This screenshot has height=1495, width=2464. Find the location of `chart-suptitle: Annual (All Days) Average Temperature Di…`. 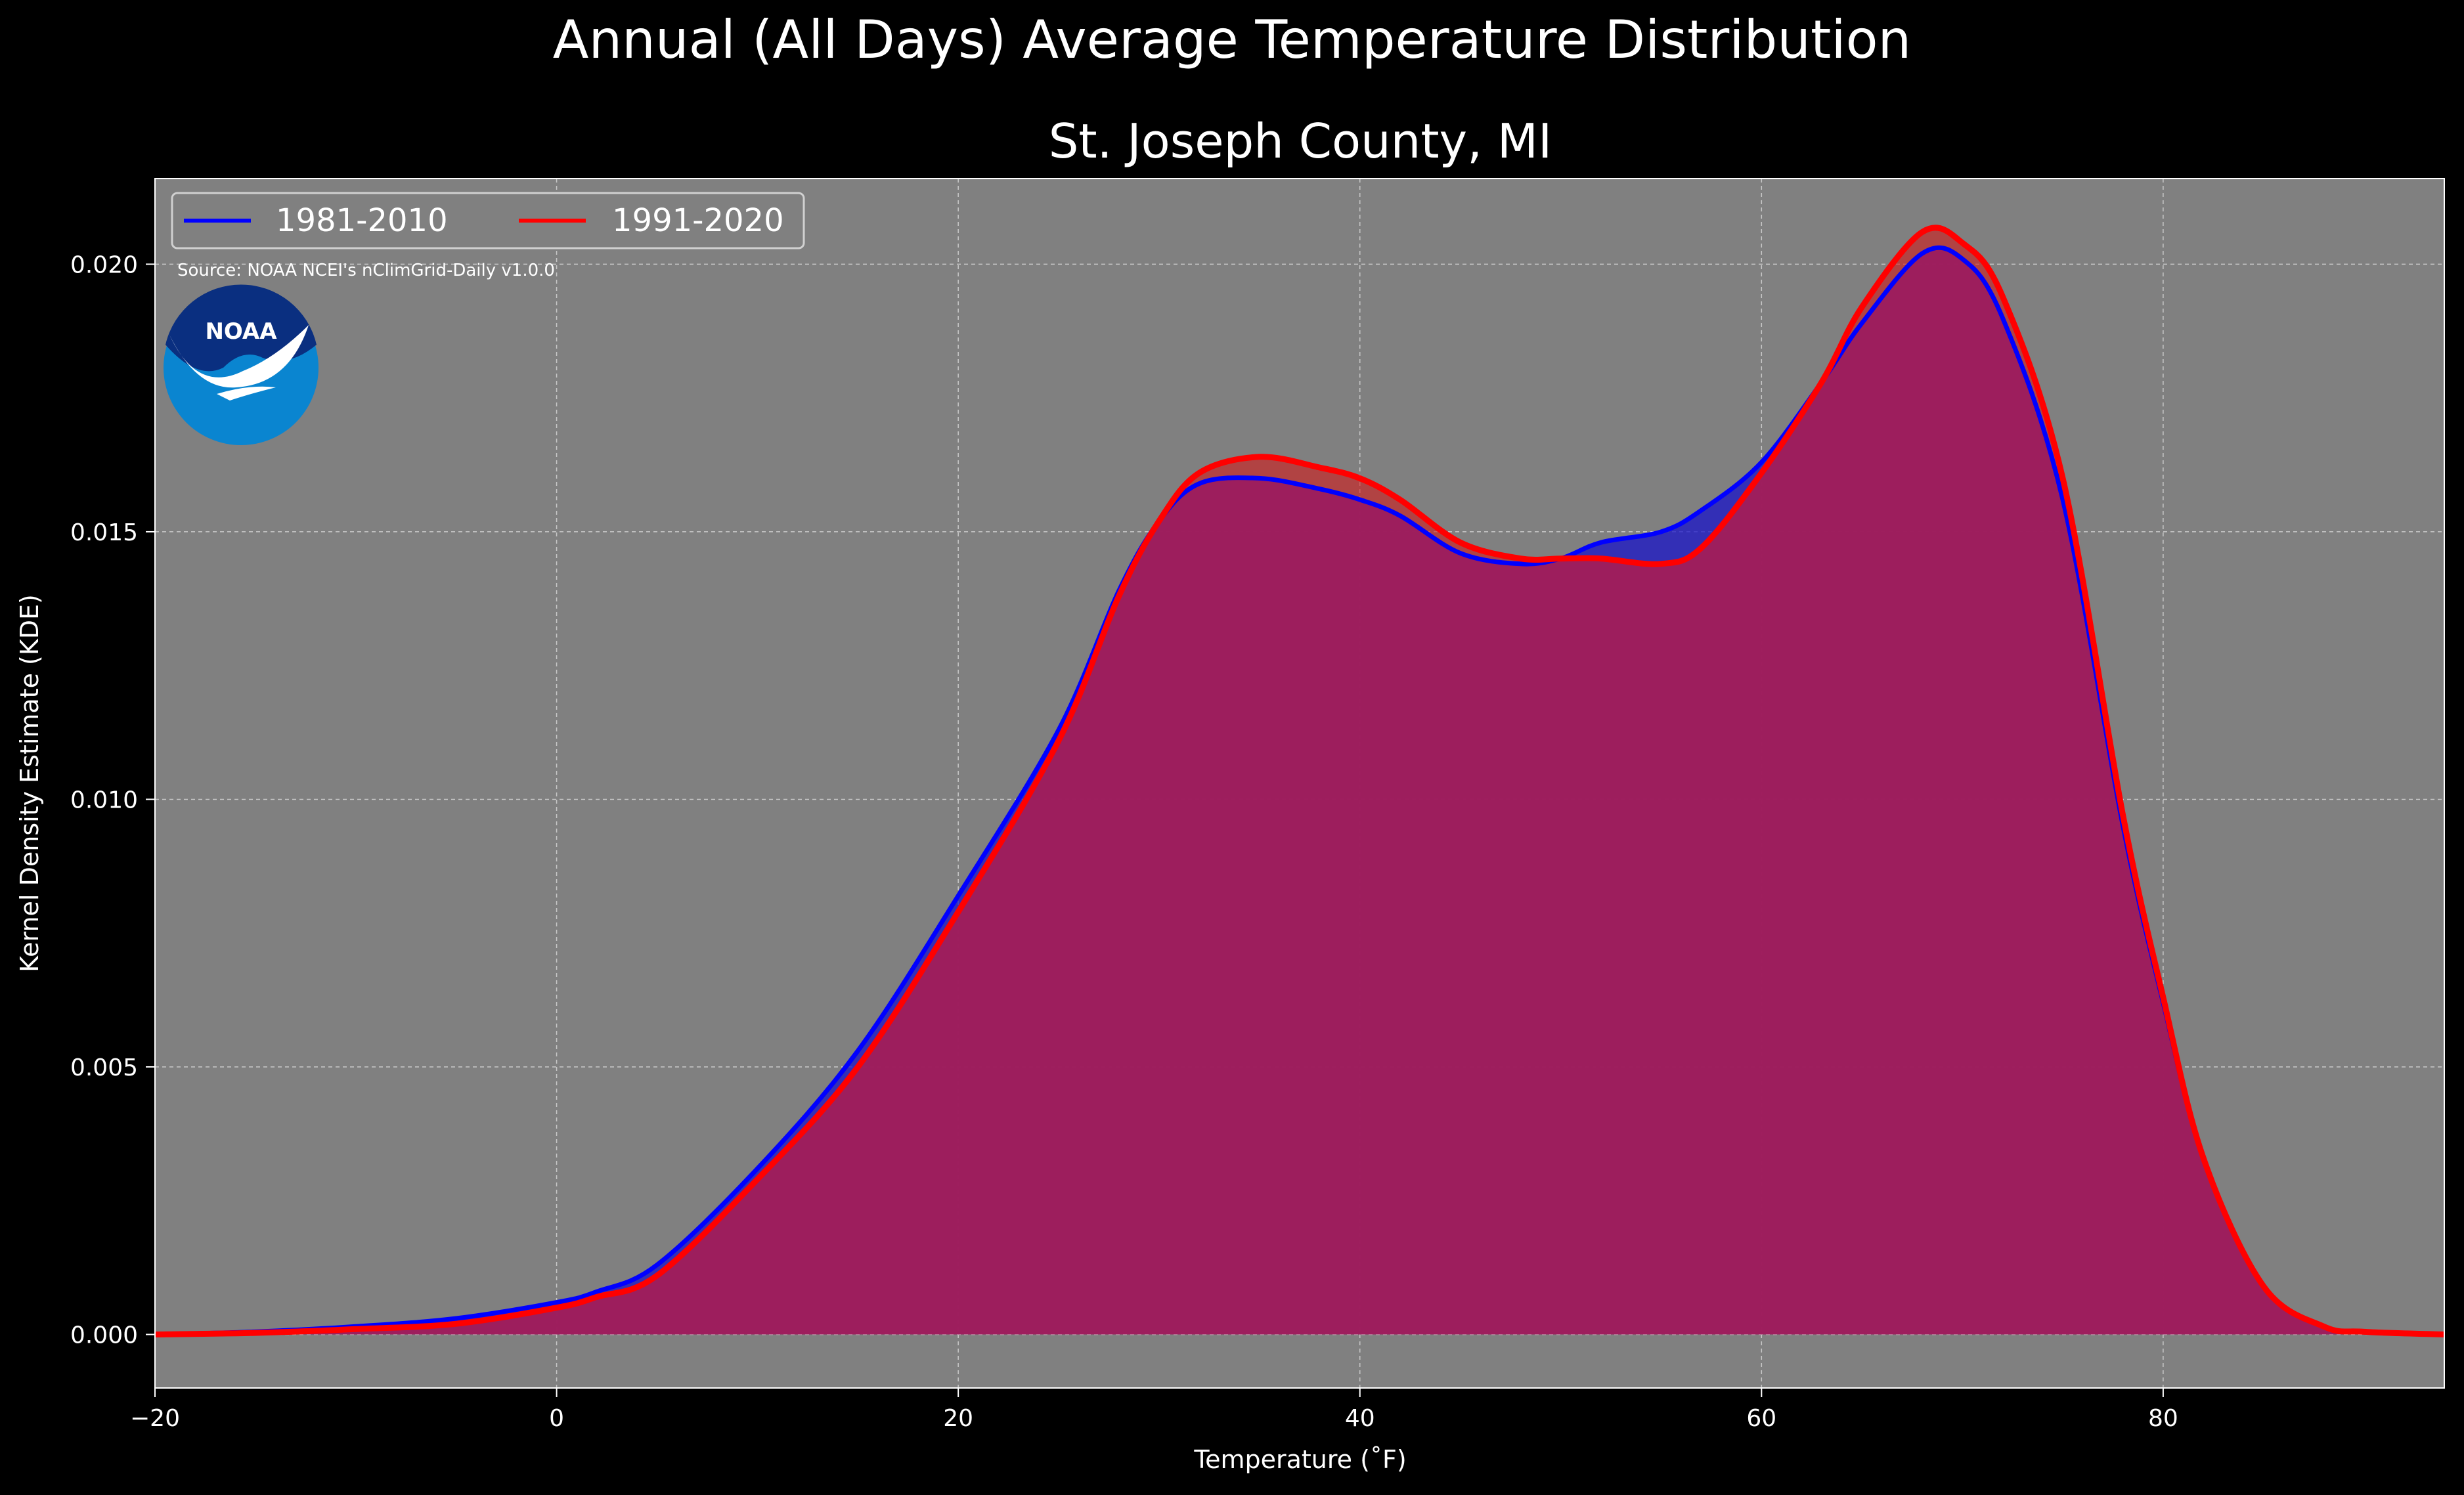

chart-suptitle: Annual (All Days) Average Temperature Di… is located at coordinates (1232, 39).